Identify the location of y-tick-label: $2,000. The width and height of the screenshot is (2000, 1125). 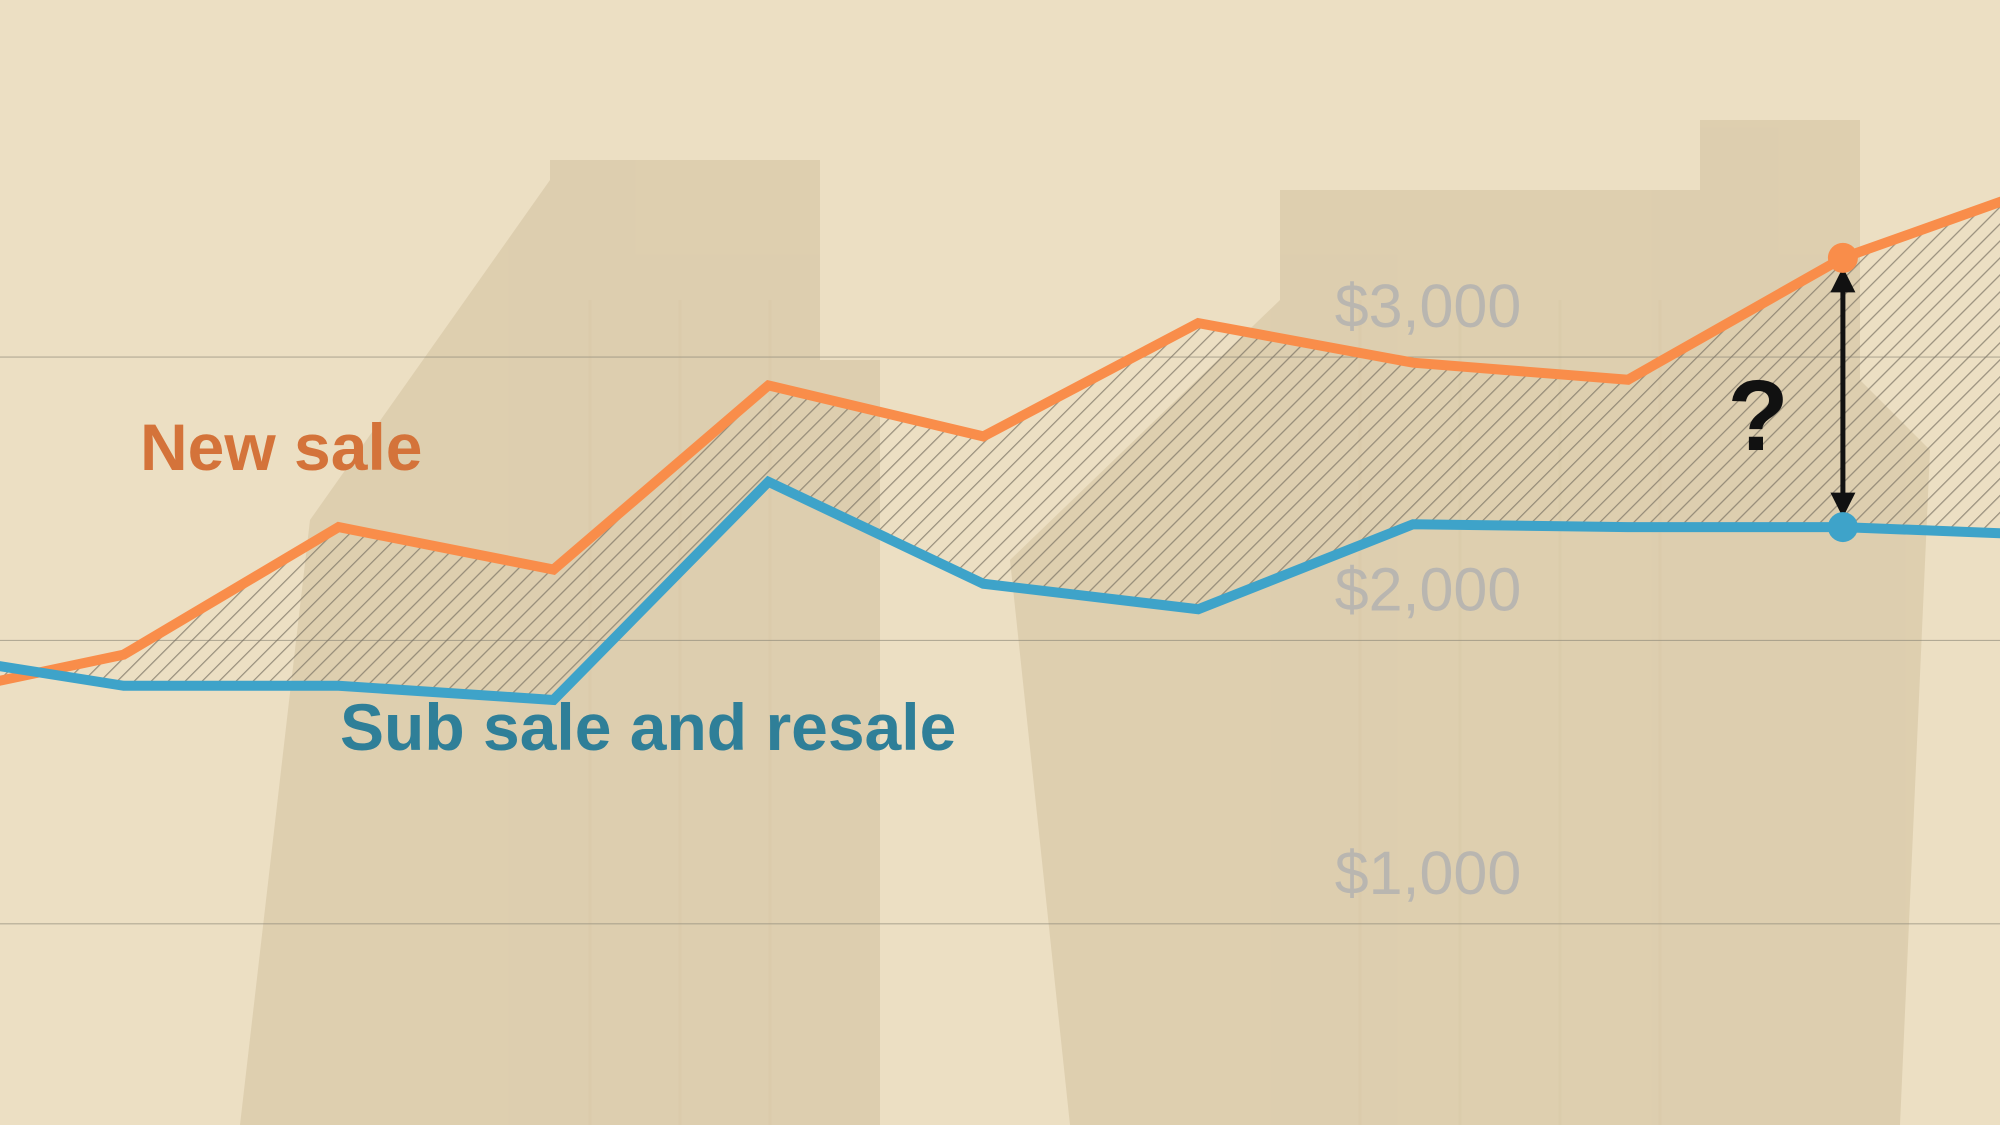
(1428, 589).